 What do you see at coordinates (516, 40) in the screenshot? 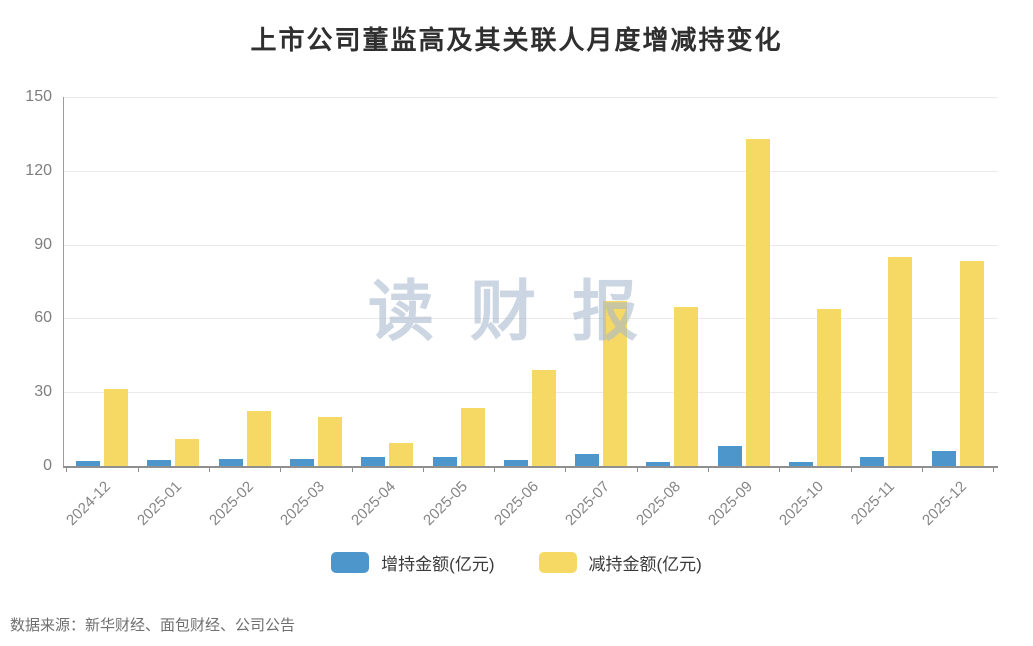
I see `chart-title: 上市公司董监高及其关联人月度增减持变化` at bounding box center [516, 40].